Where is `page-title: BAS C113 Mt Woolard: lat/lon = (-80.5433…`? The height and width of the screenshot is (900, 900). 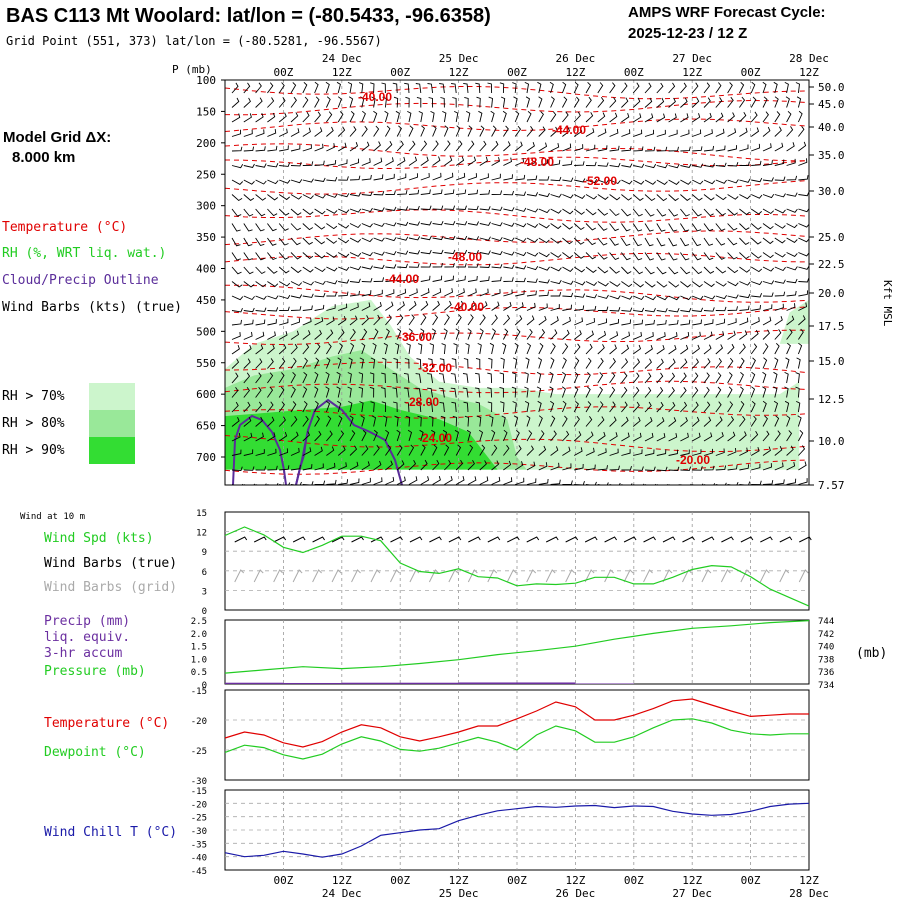
page-title: BAS C113 Mt Woolard: lat/lon = (-80.5433… is located at coordinates (248, 16).